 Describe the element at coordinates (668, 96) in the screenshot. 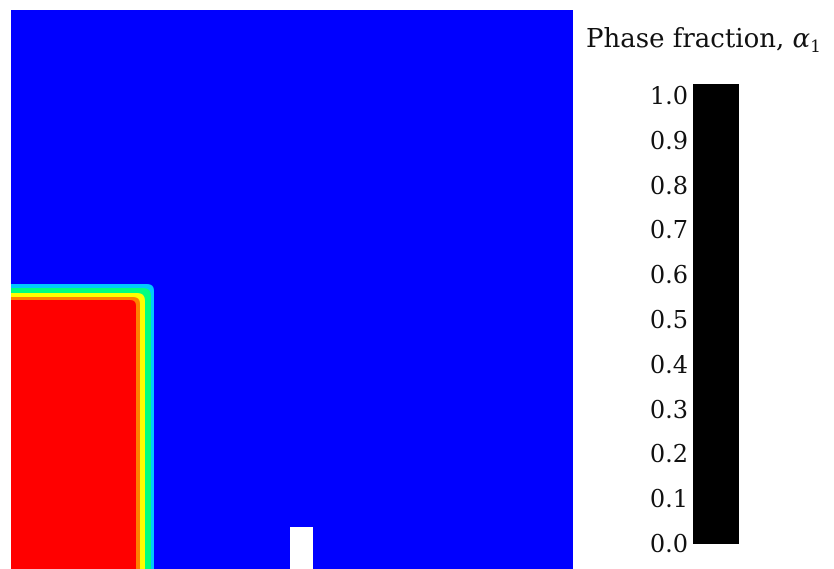

I see `colorbar-tick-label: 1.0` at that location.